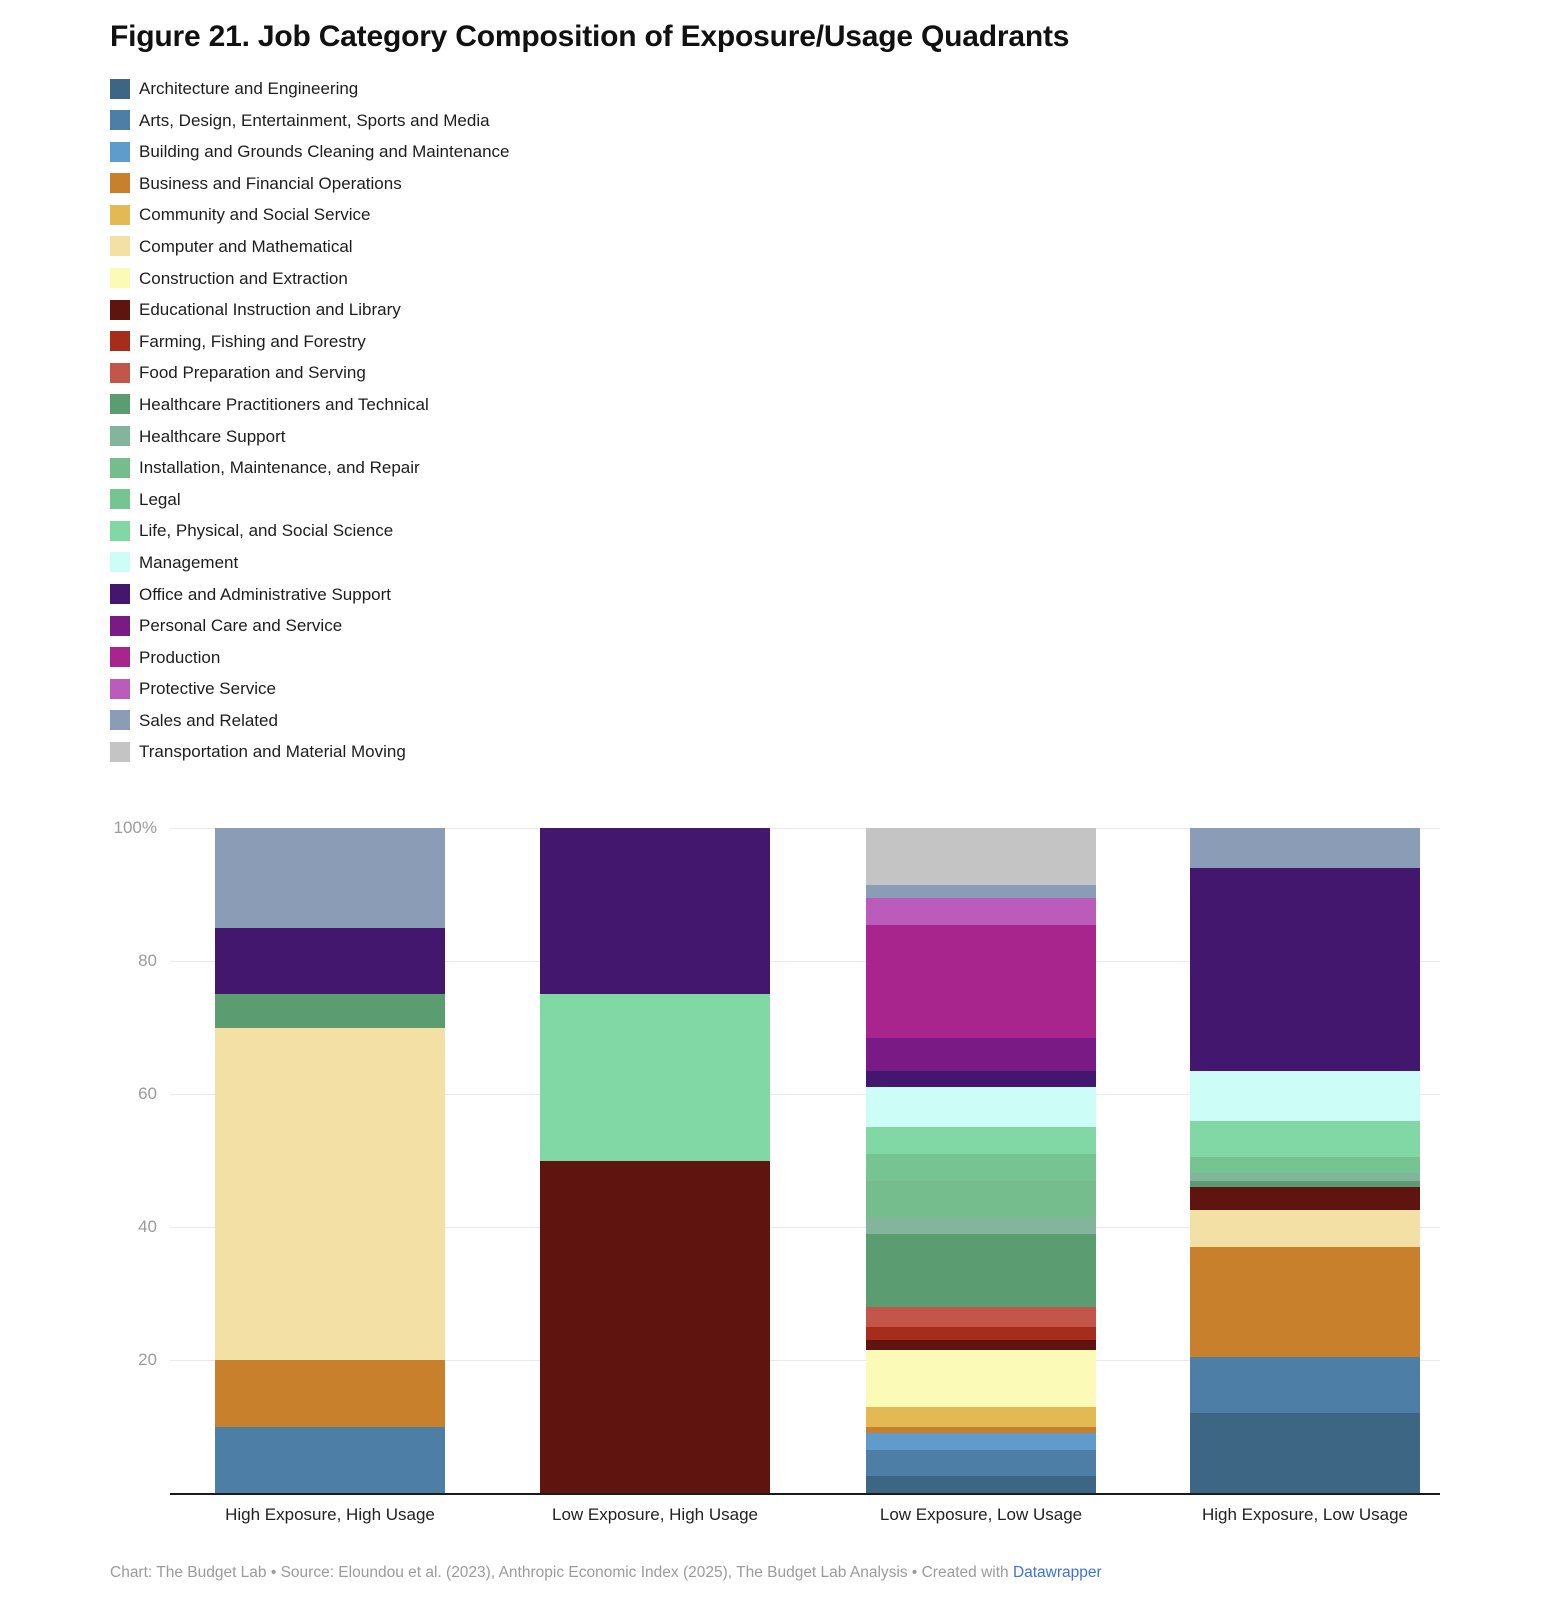 Image resolution: width=1548 pixels, height=1600 pixels. Describe the element at coordinates (270, 310) in the screenshot. I see `legend-label: Educational Instruction and Library` at that location.